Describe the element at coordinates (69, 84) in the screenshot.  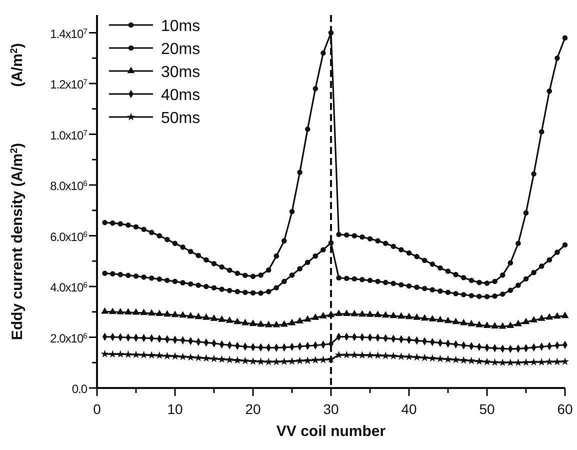
I see `y-tick-label: 1.2x10$^{7}$` at that location.